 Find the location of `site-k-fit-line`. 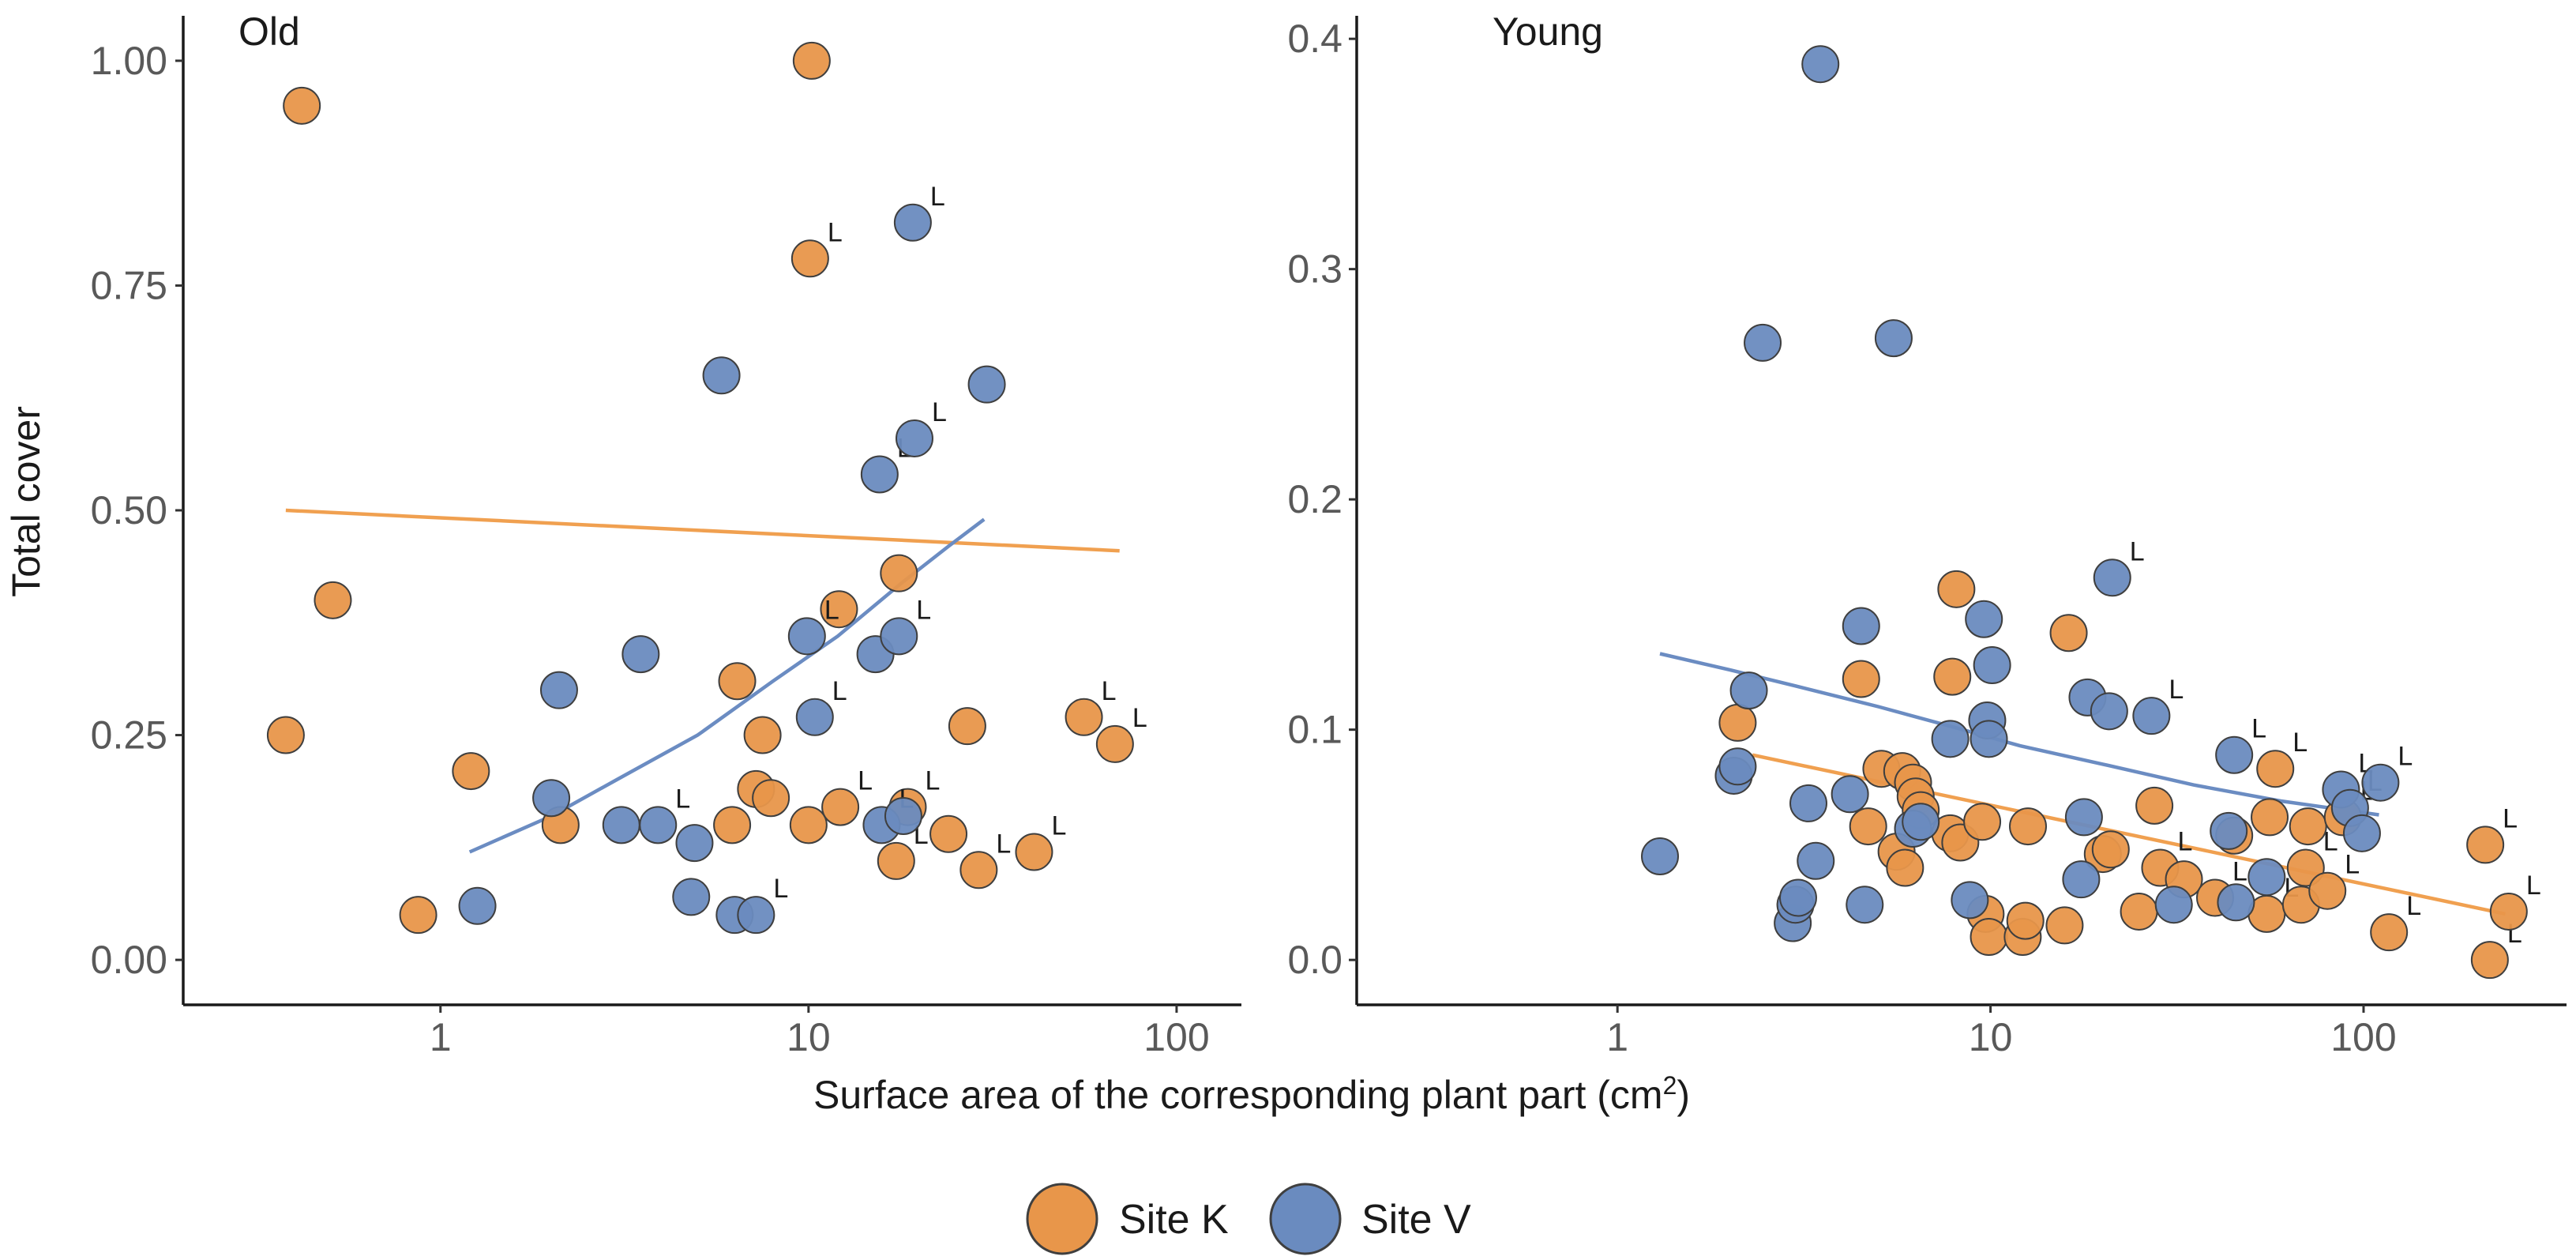

site-k-fit-line is located at coordinates (702, 530).